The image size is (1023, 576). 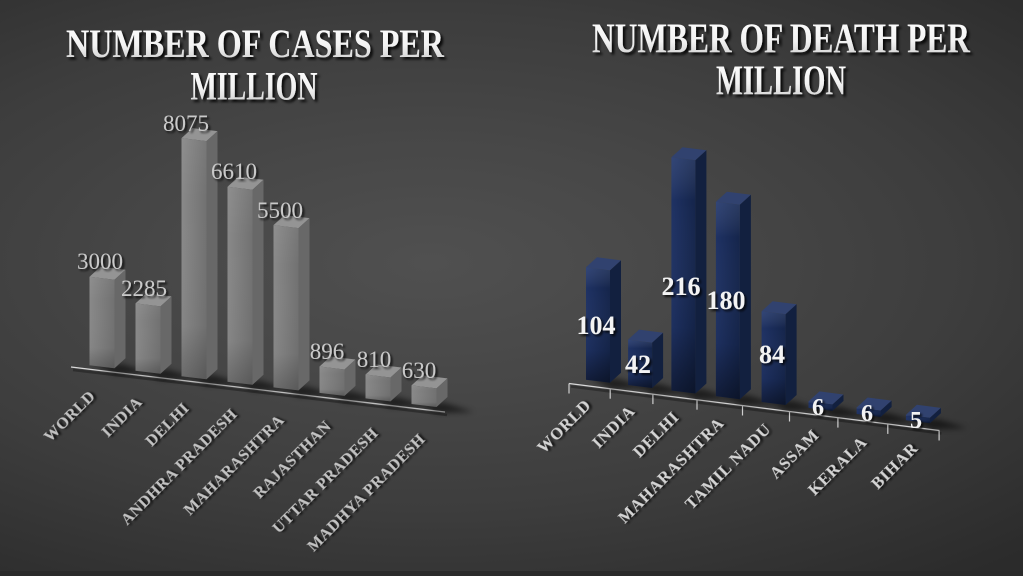 What do you see at coordinates (419, 370) in the screenshot?
I see `svg-text: 630` at bounding box center [419, 370].